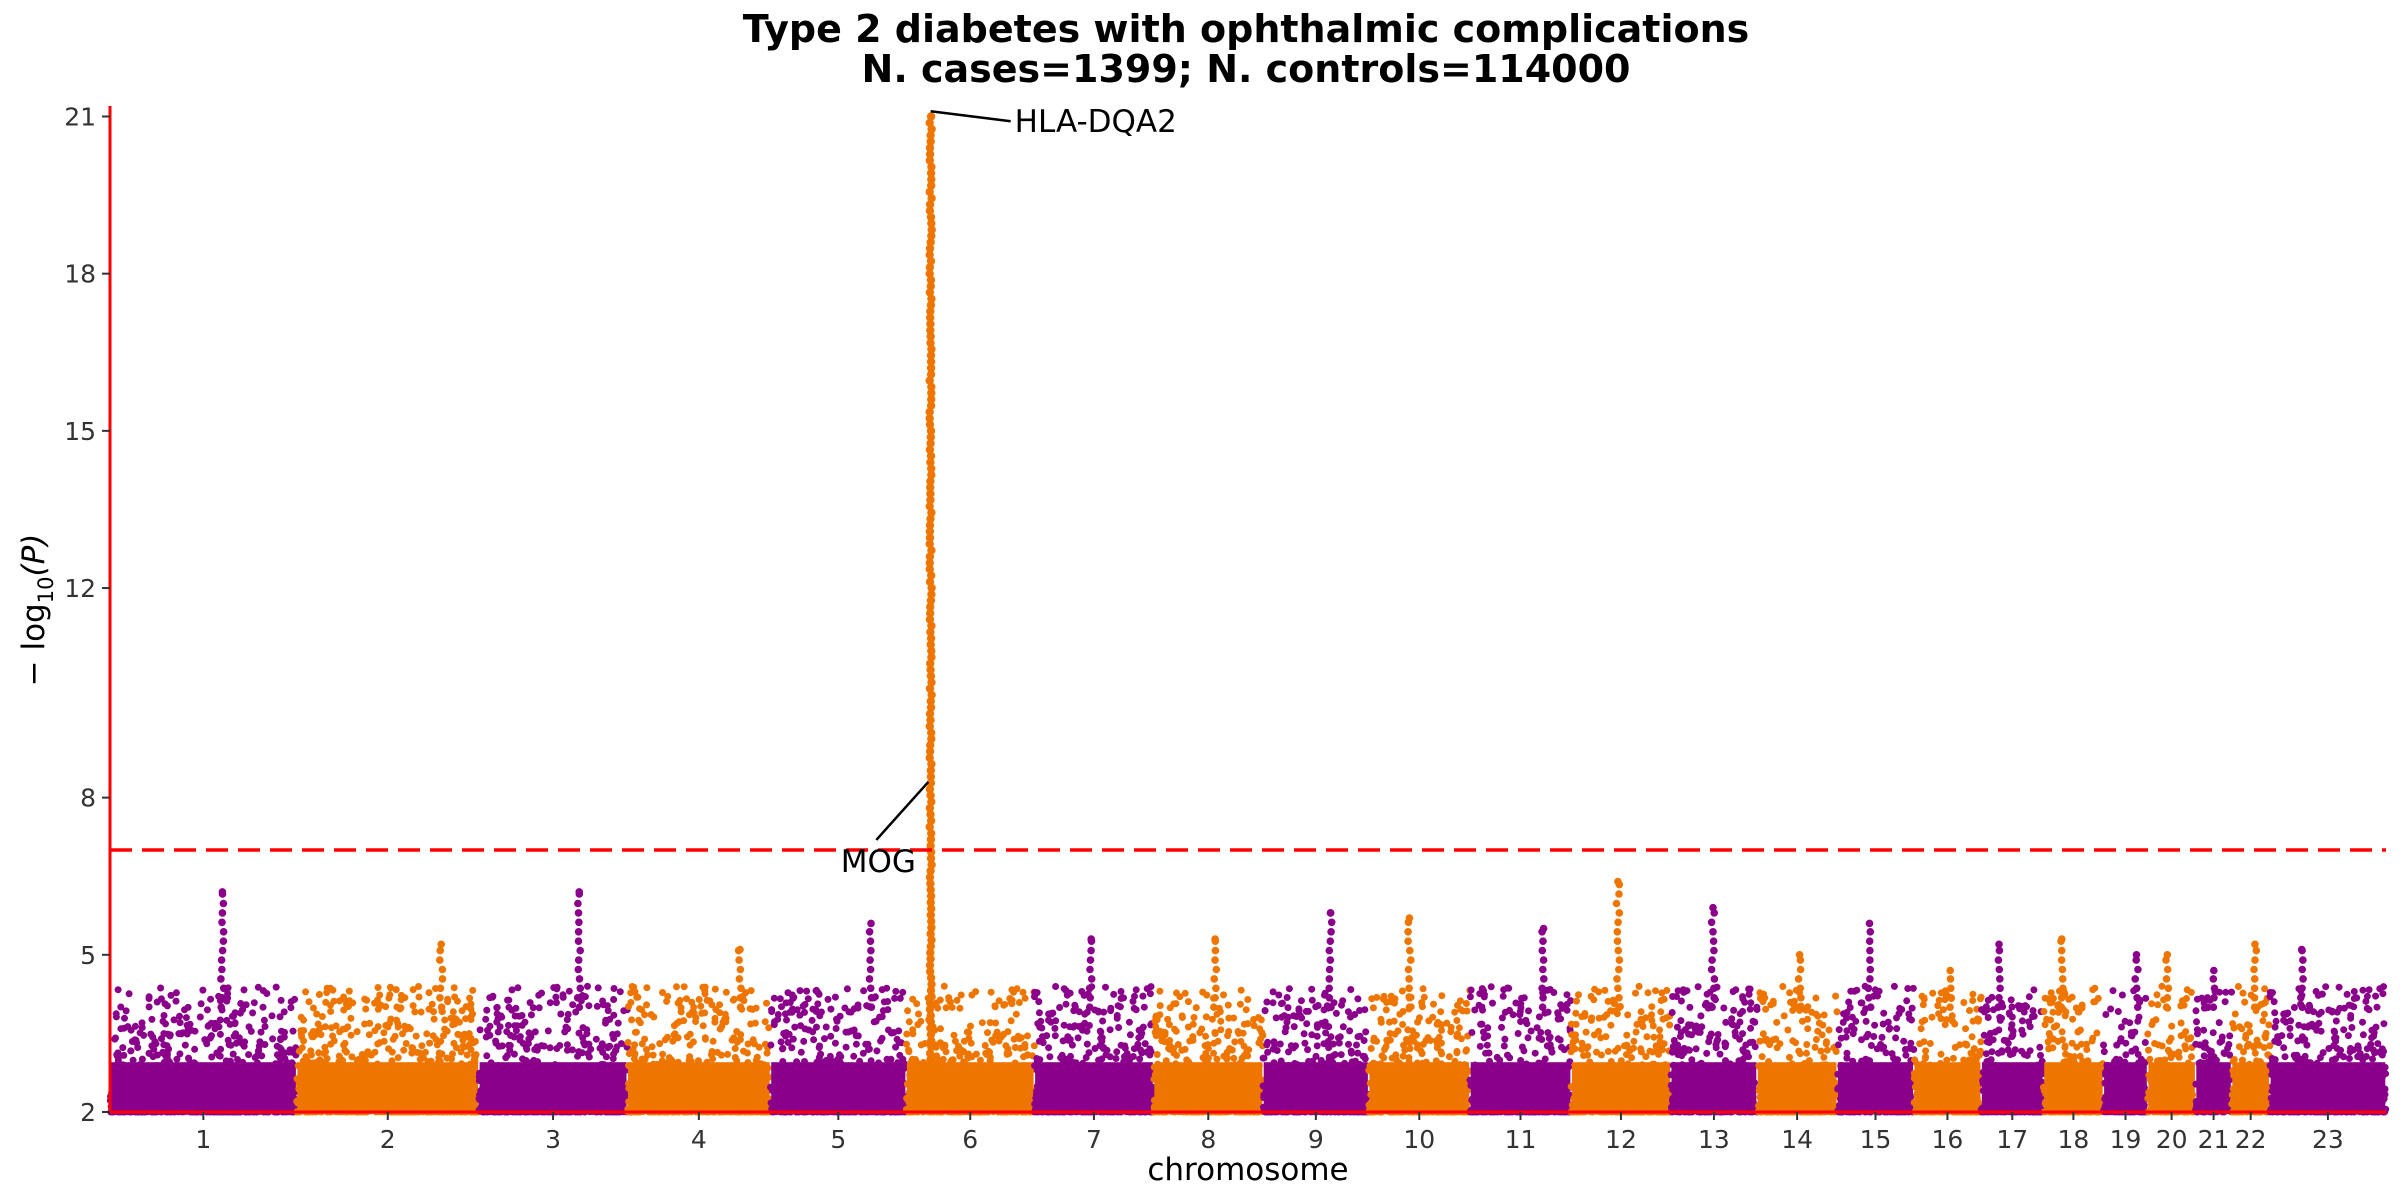 This screenshot has width=2400, height=1200. What do you see at coordinates (2213, 1087) in the screenshot?
I see `chromosome-21-point-band` at bounding box center [2213, 1087].